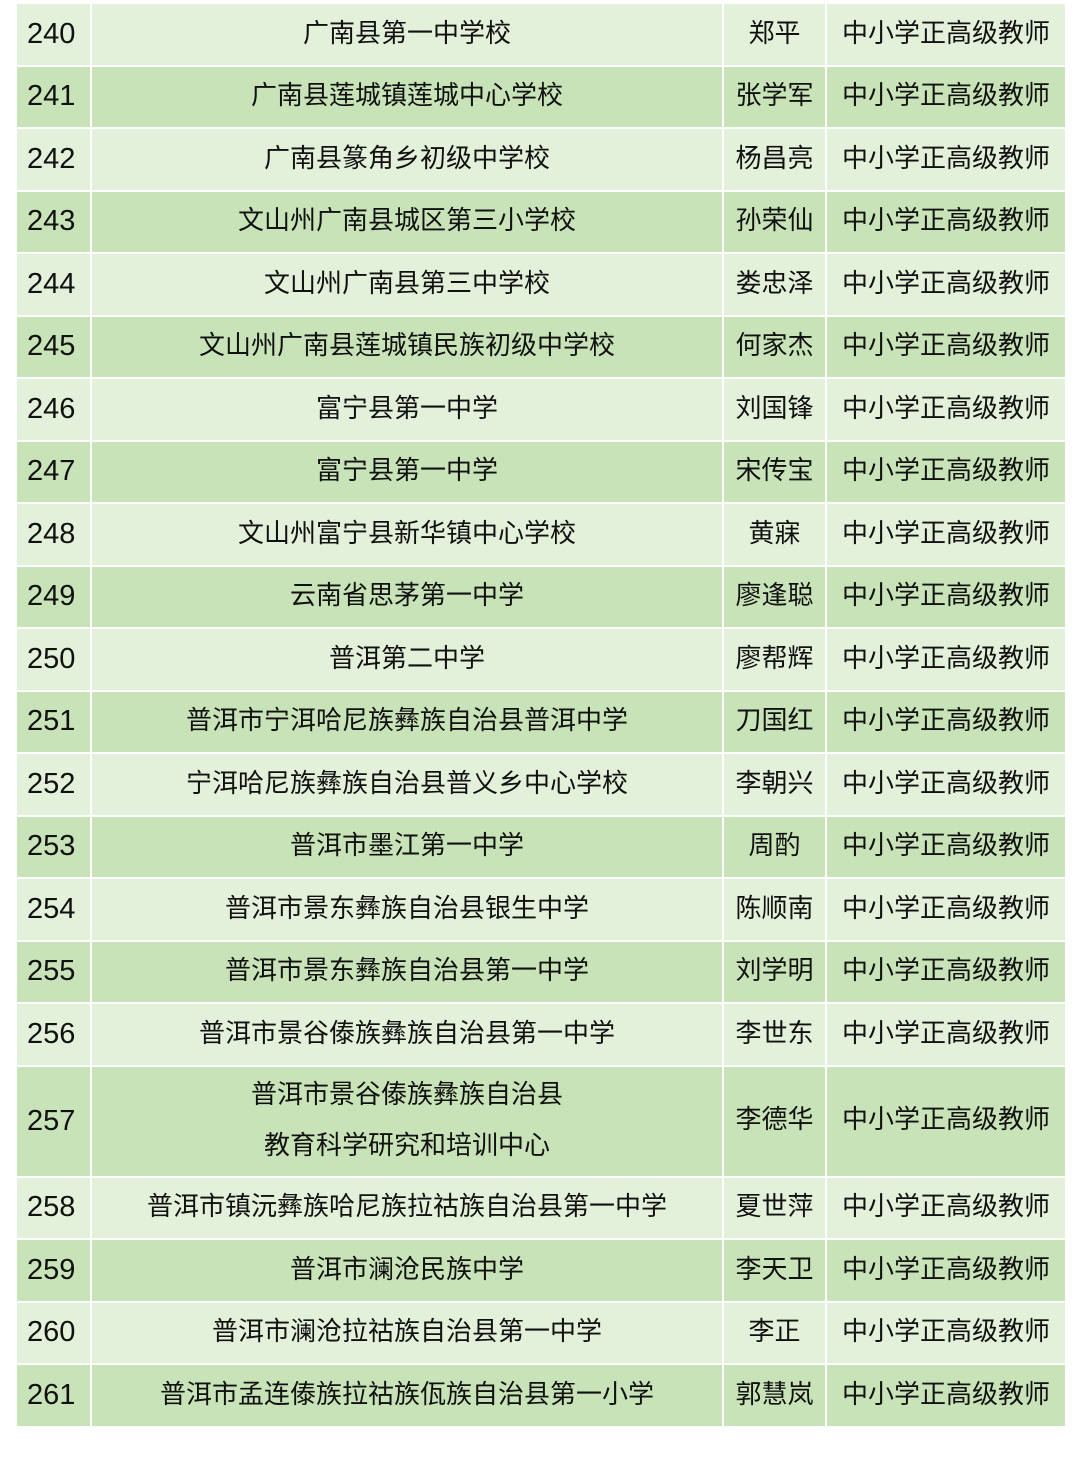 The height and width of the screenshot is (1476, 1080). What do you see at coordinates (407, 971) in the screenshot?
I see `school-name: 普洱市景东彝族自治县第一中学` at bounding box center [407, 971].